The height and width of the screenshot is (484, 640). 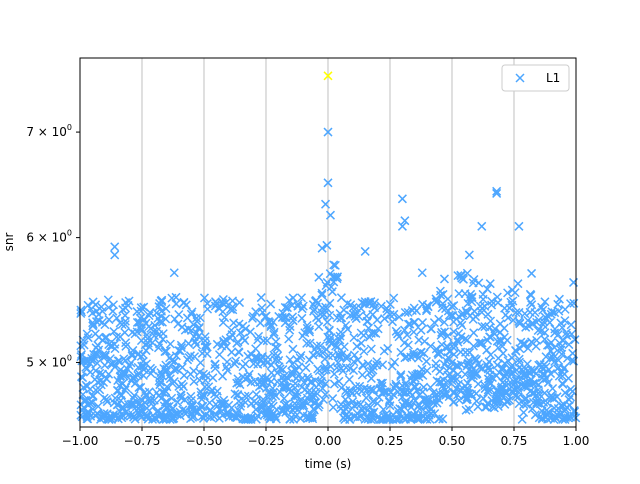 I want to click on y-tick-label: 5 × 100, so click(x=49, y=361).